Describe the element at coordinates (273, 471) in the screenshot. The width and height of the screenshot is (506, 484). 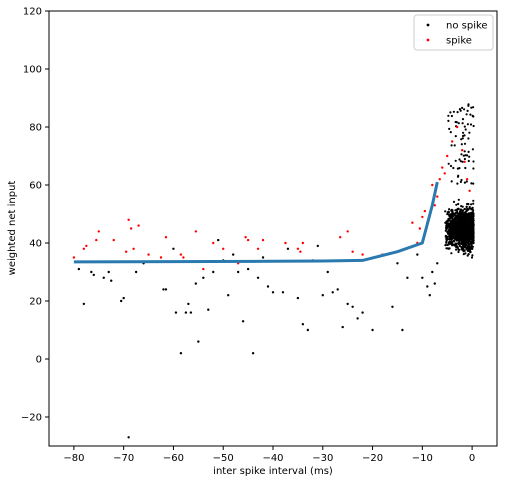
I see `x-axis-label: inter spike interval (ms)` at that location.